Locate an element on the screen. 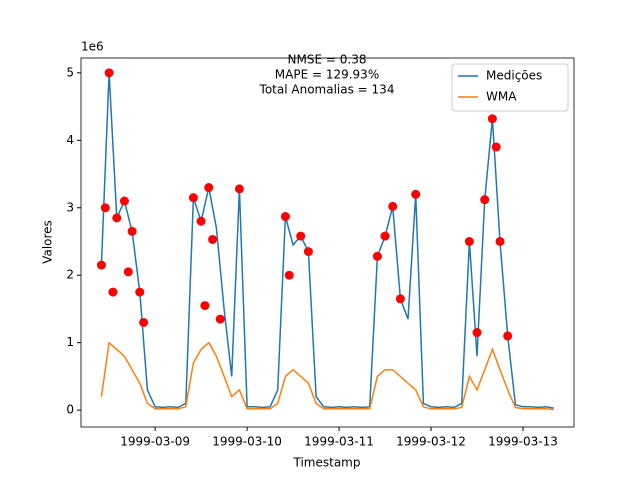 Image resolution: width=640 pixels, height=484 pixels. x-tick-label: 1999-03-10 is located at coordinates (247, 442).